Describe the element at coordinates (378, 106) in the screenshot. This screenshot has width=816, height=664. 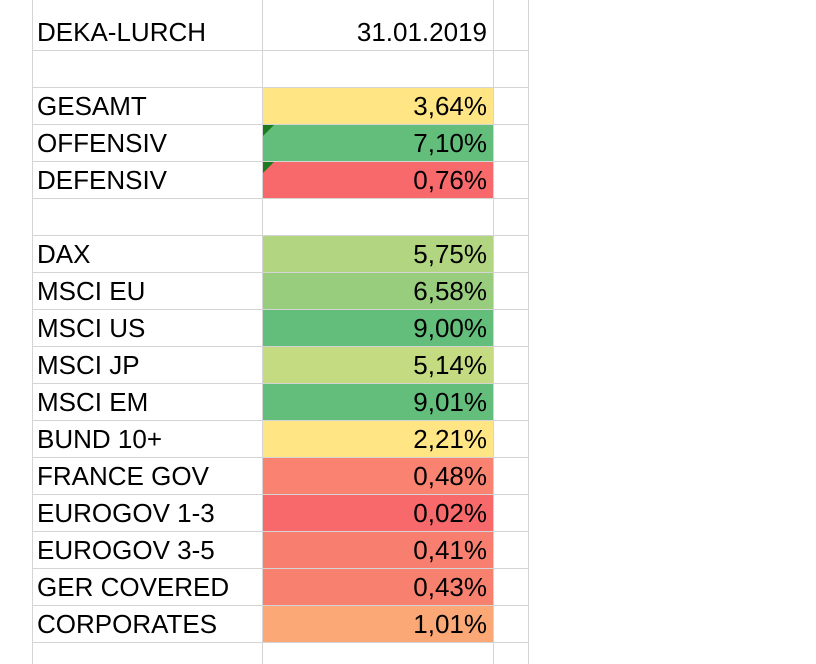
I see `cell-value: 3,64%` at that location.